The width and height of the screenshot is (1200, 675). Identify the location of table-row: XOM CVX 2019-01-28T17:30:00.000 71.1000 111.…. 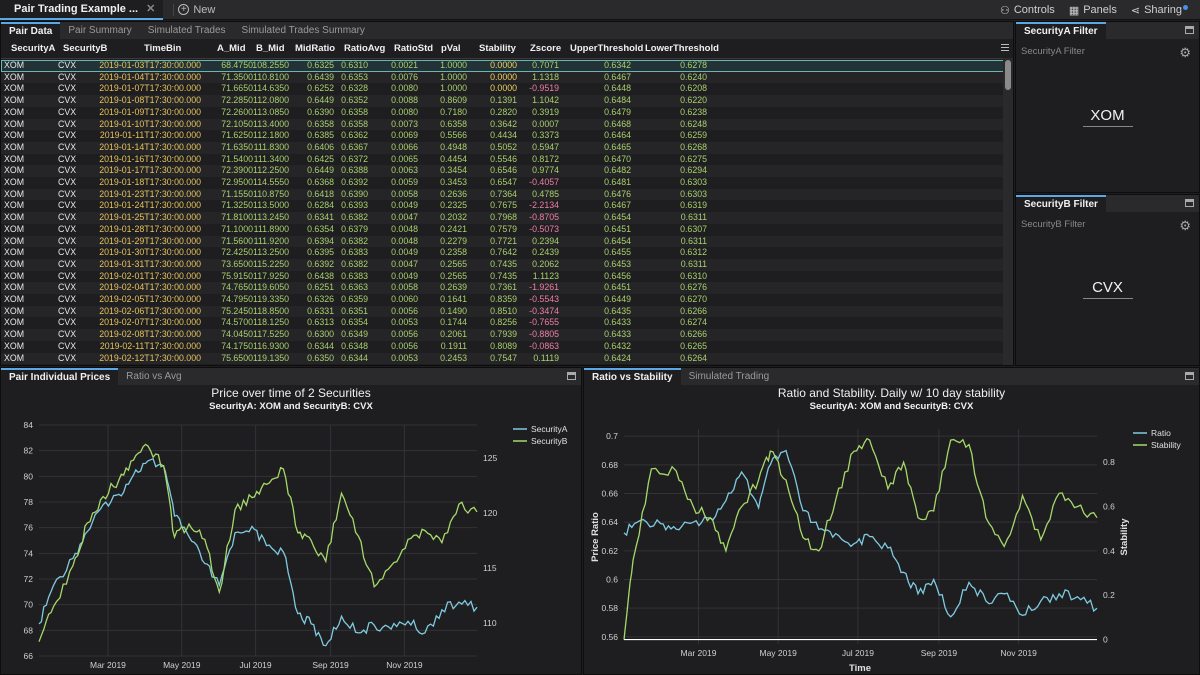
(503, 230).